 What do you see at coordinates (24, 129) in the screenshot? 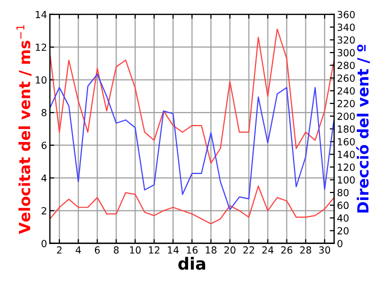
I see `y-axis-title: Velocitat del vent / ms$^{−1}$` at bounding box center [24, 129].